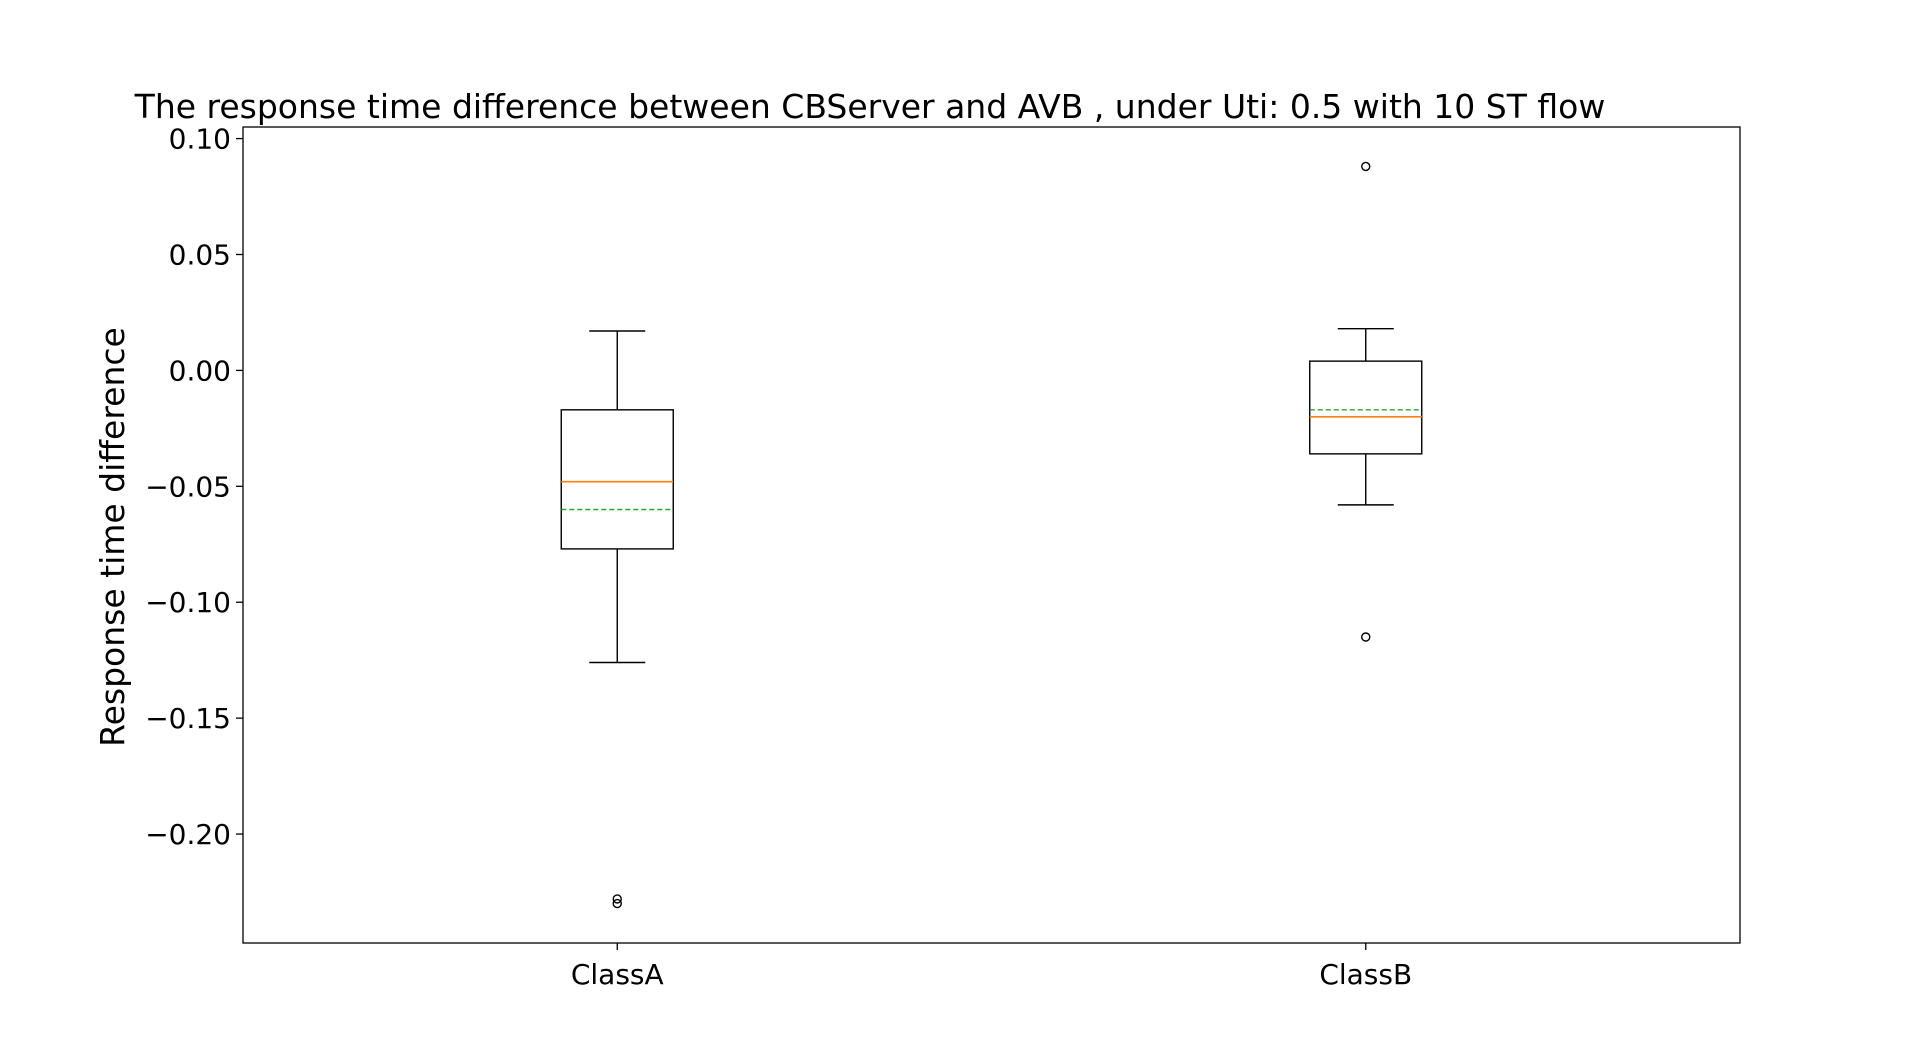  I want to click on box-classa, so click(617, 479).